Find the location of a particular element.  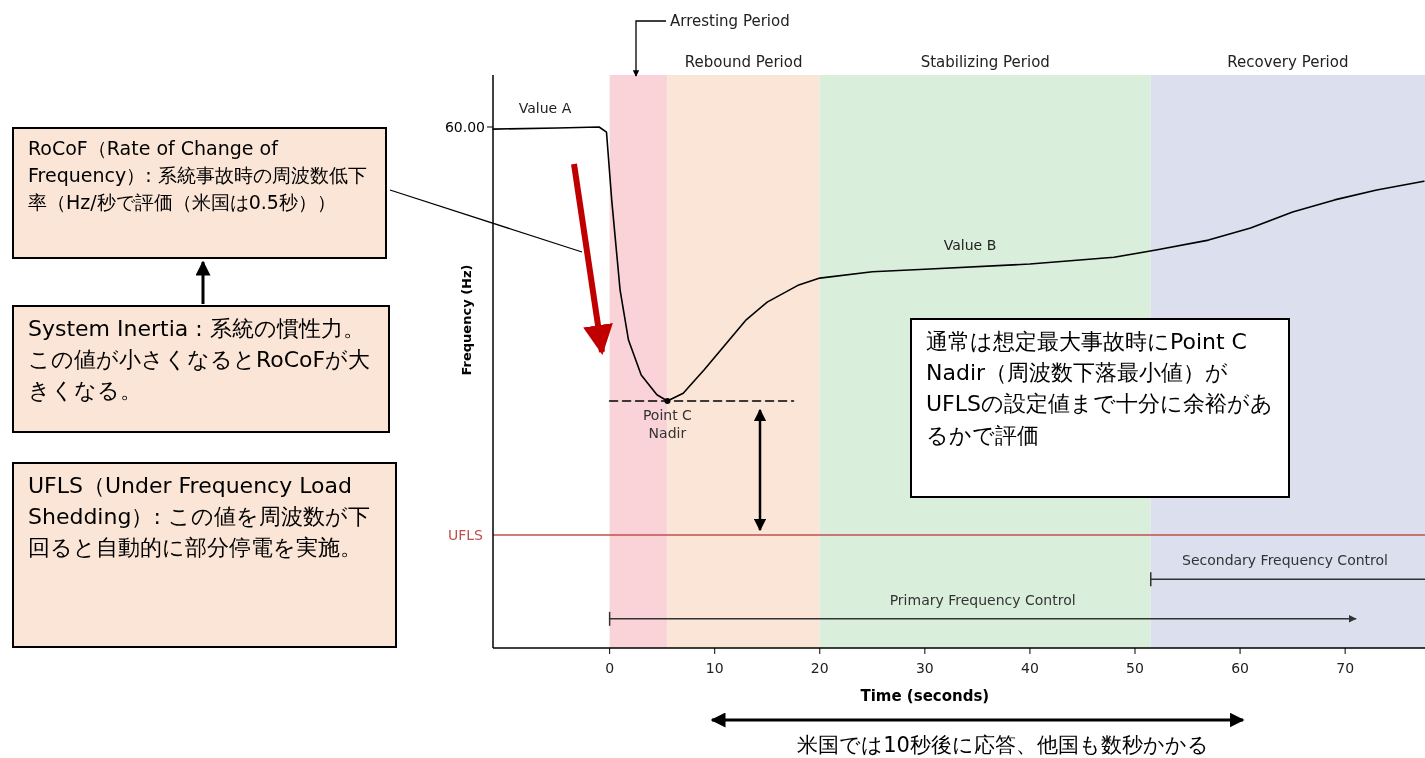

y-axis-title: Frequency (Hz) is located at coordinates (466, 320).